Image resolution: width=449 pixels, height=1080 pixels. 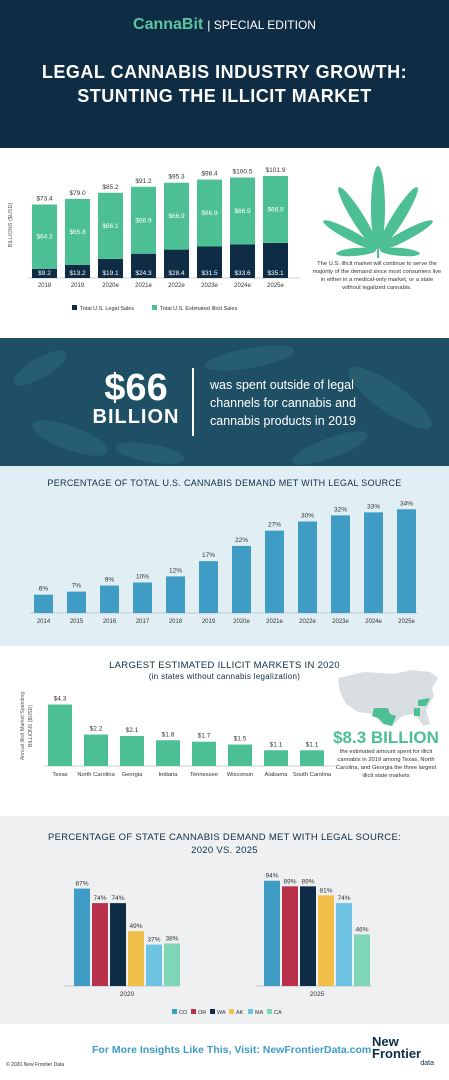 I want to click on x-tick-label: 2016, so click(x=110, y=622).